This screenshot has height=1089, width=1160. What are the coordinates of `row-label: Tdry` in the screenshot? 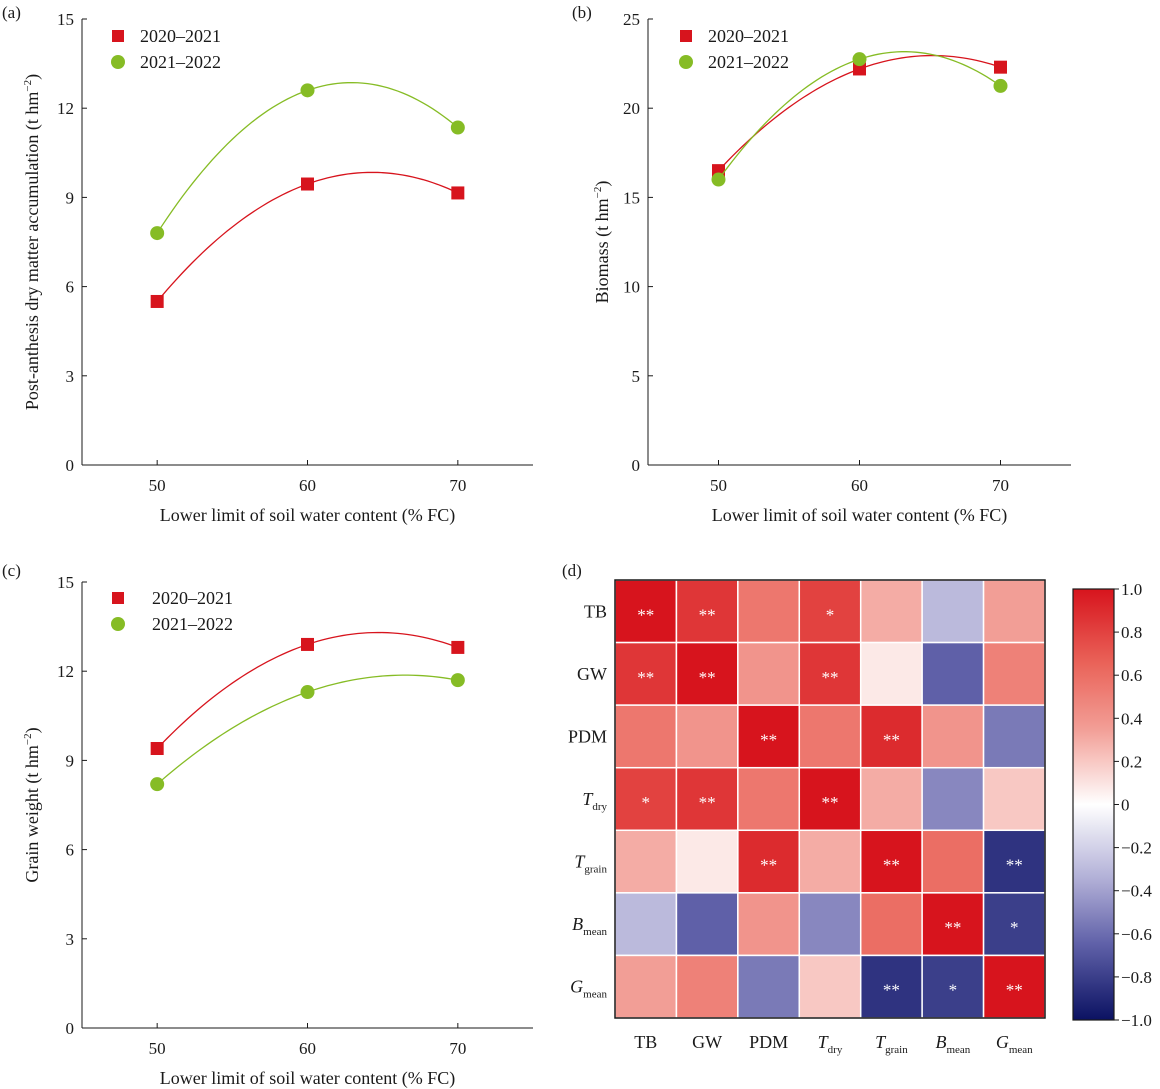 It's located at (594, 801).